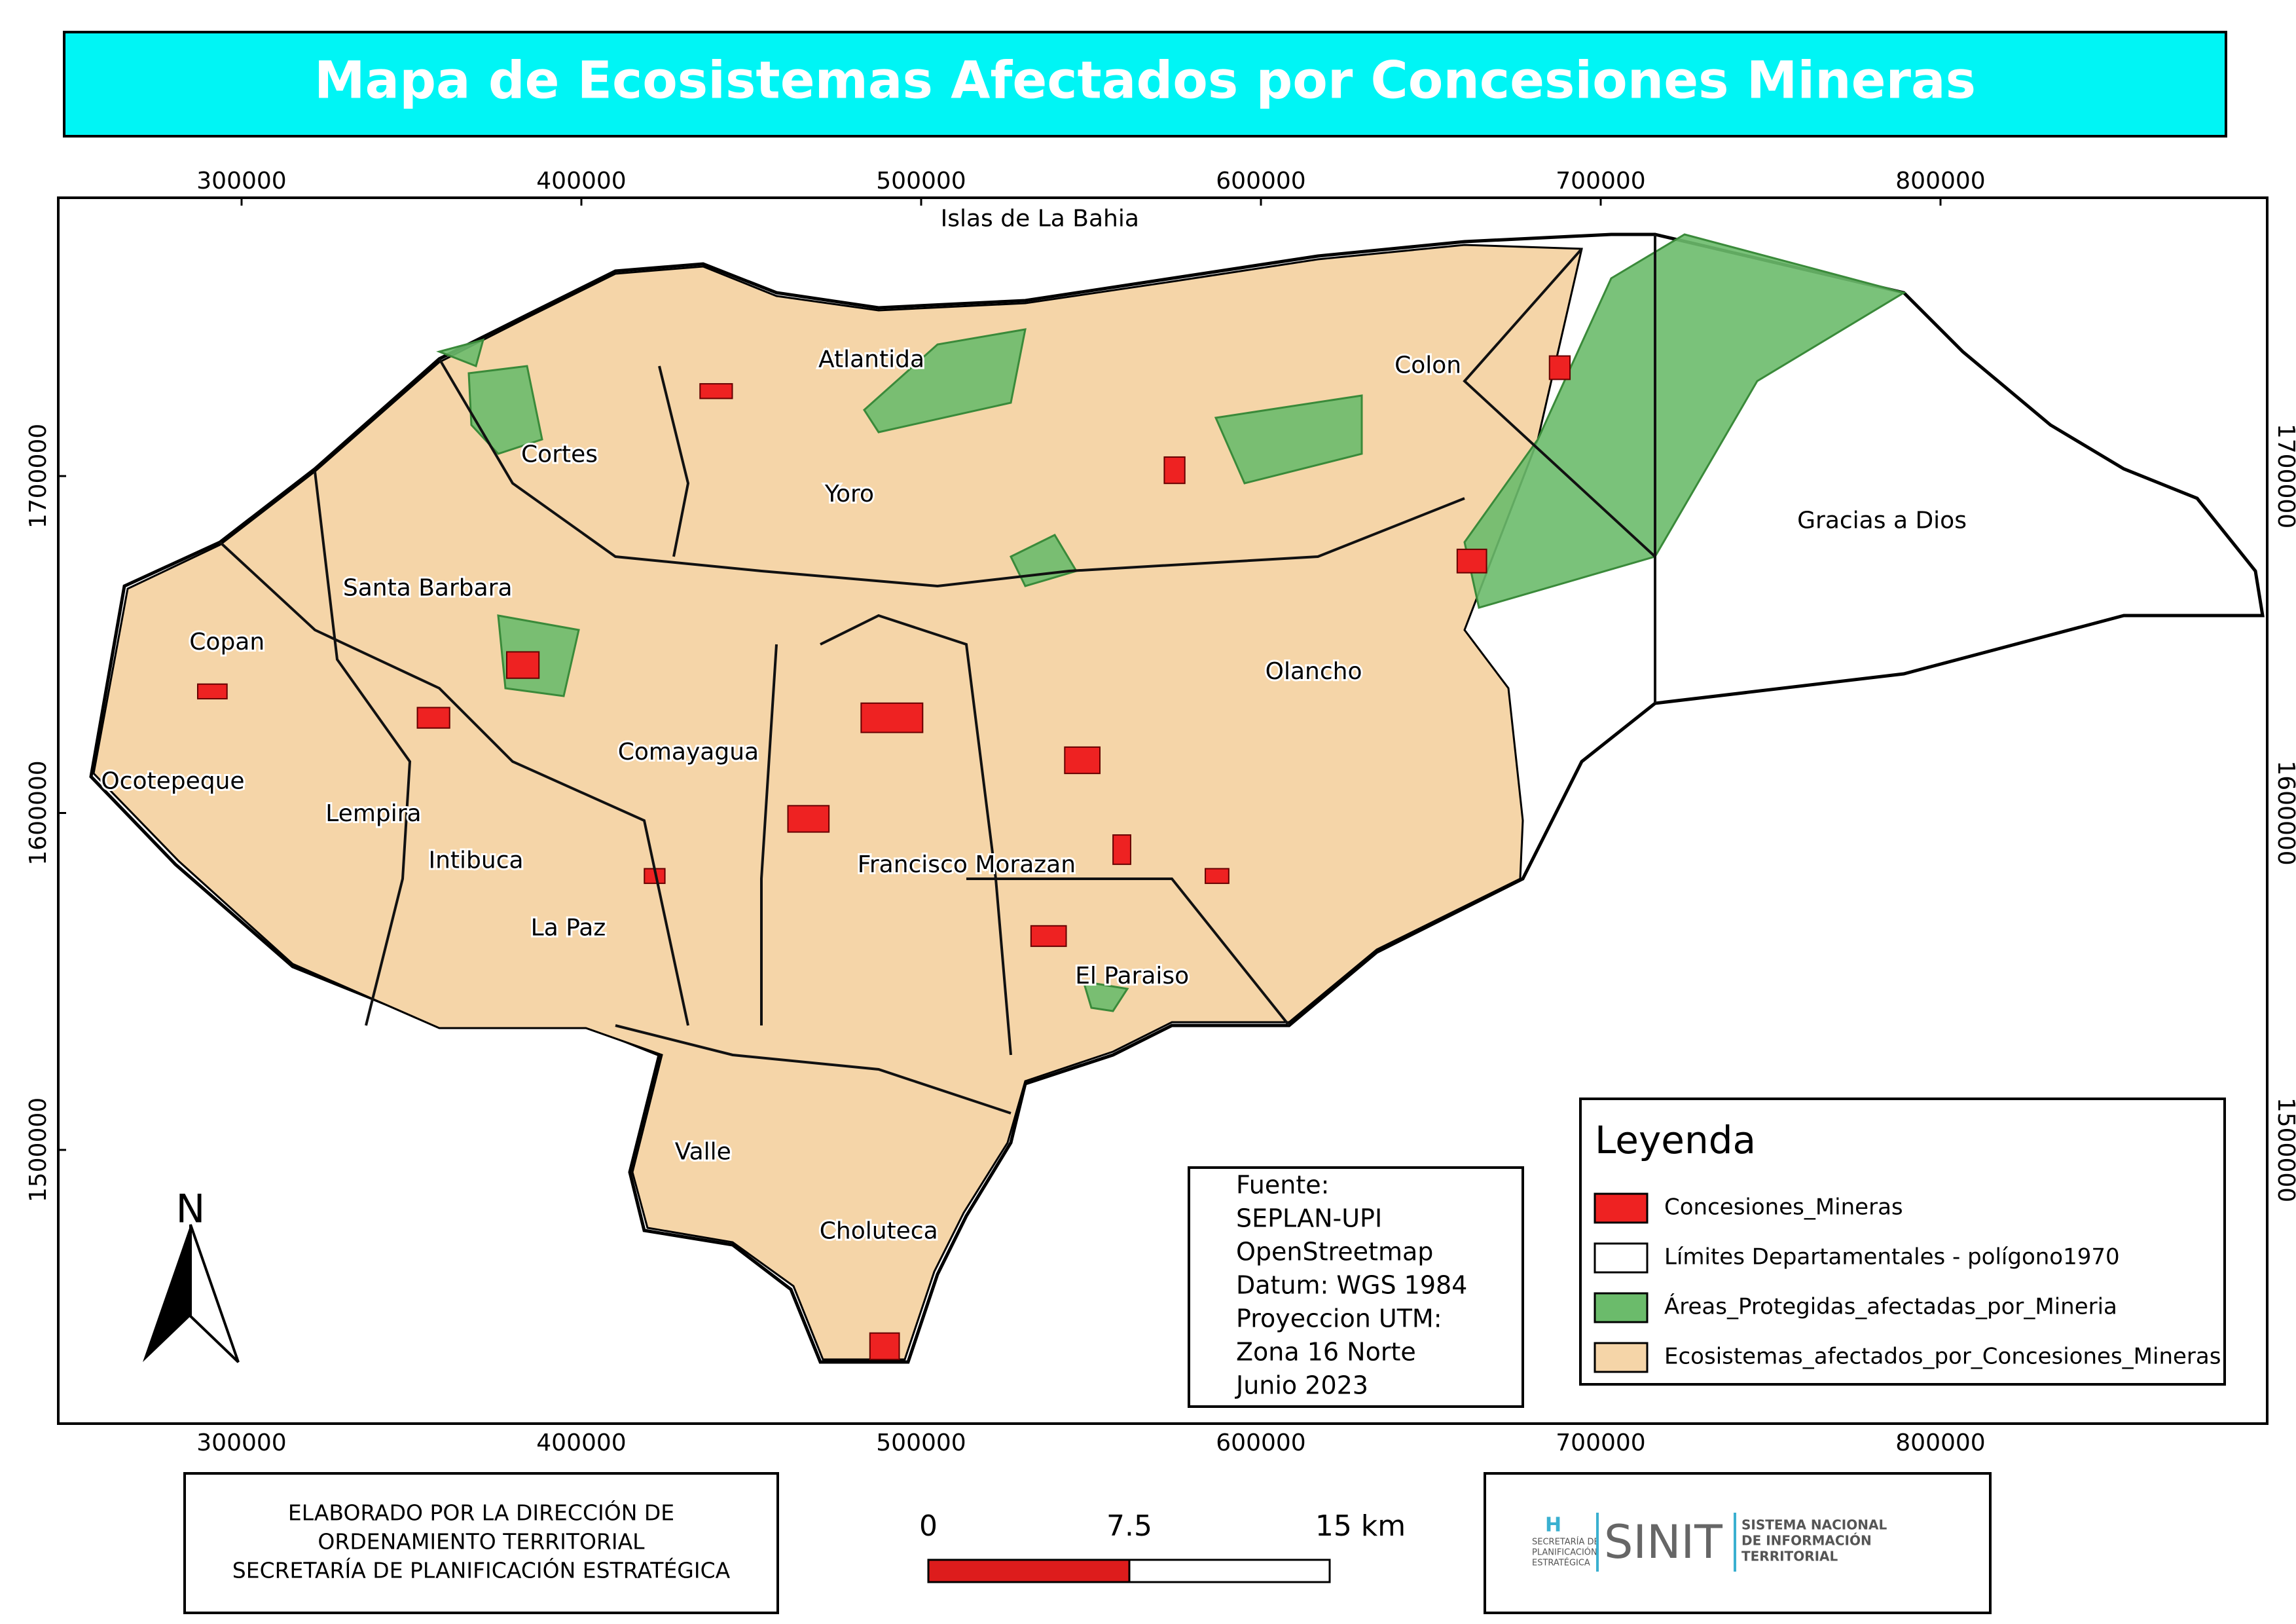 This screenshot has height=1624, width=2296. I want to click on logo-full-name: SISTEMA NACIONAL, so click(1814, 1525).